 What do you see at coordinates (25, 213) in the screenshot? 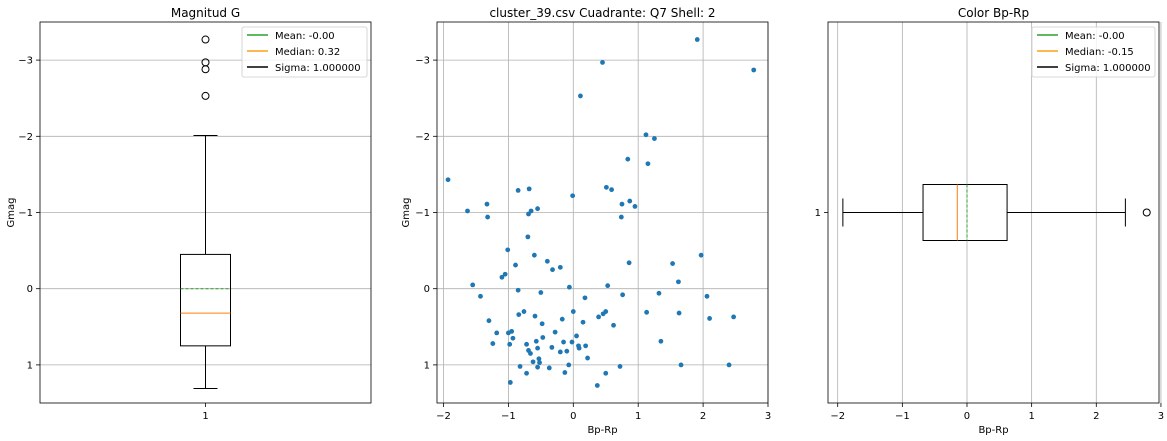
I see `y-tick-label: −1` at bounding box center [25, 213].